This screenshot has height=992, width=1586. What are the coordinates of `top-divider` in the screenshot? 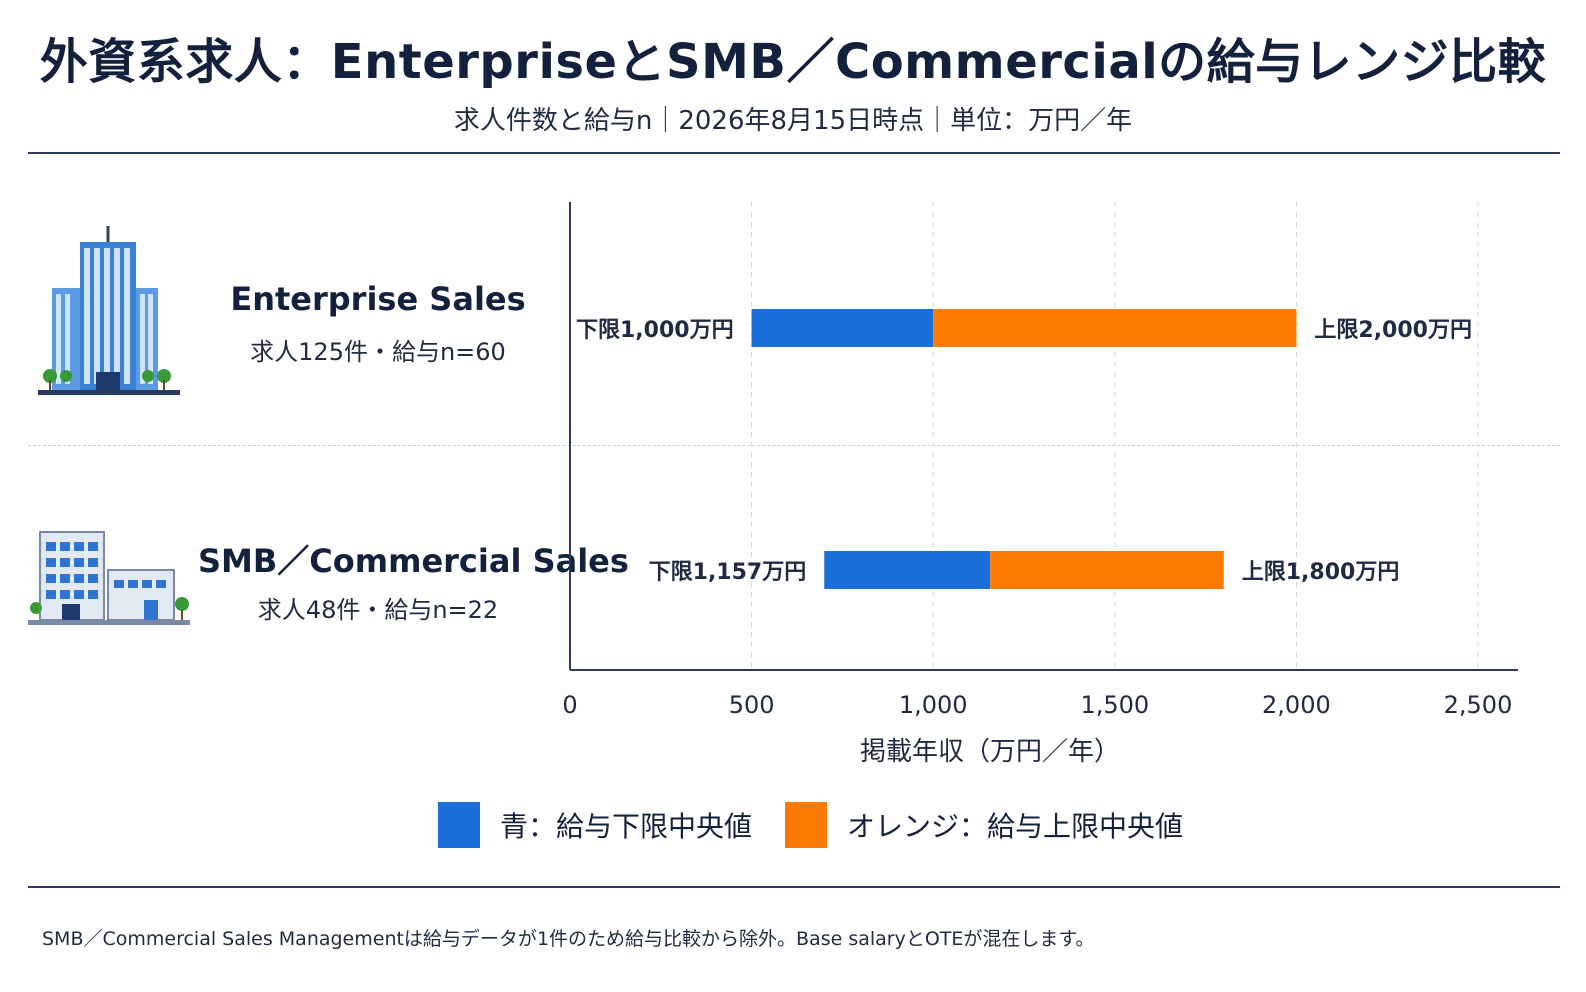 It's located at (794, 153).